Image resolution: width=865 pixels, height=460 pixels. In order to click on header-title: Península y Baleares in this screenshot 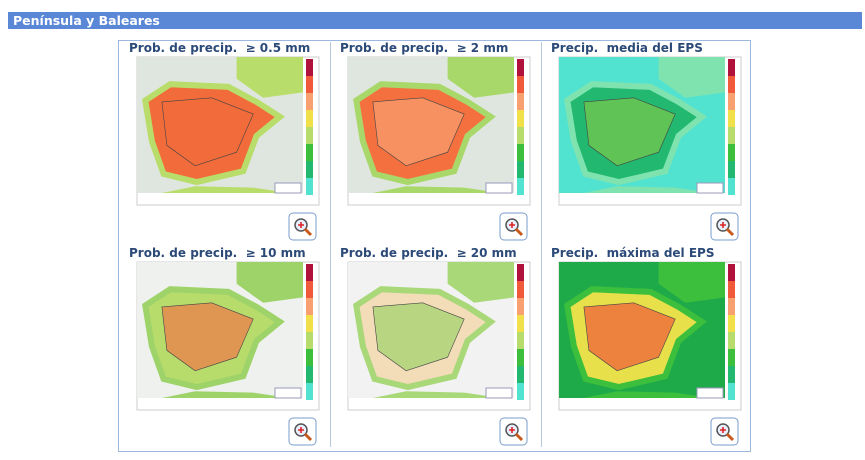, I will do `click(86, 20)`.